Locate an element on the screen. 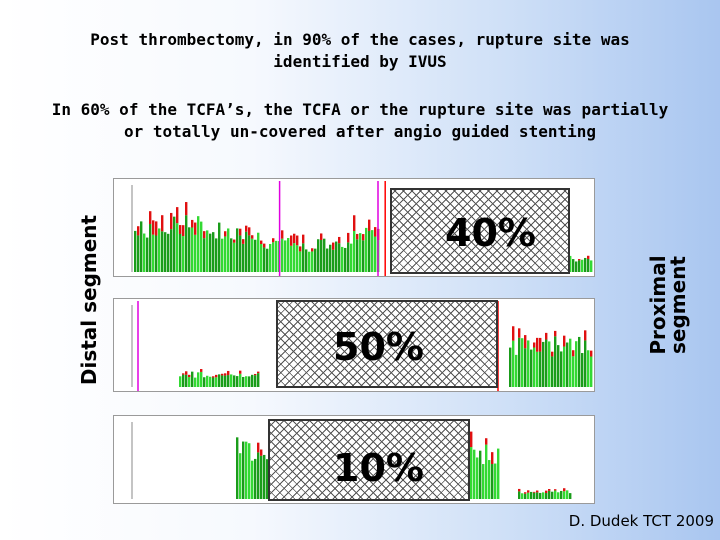 Image resolution: width=720 pixels, height=540 pixels. percentage-middle: 50% is located at coordinates (378, 347).